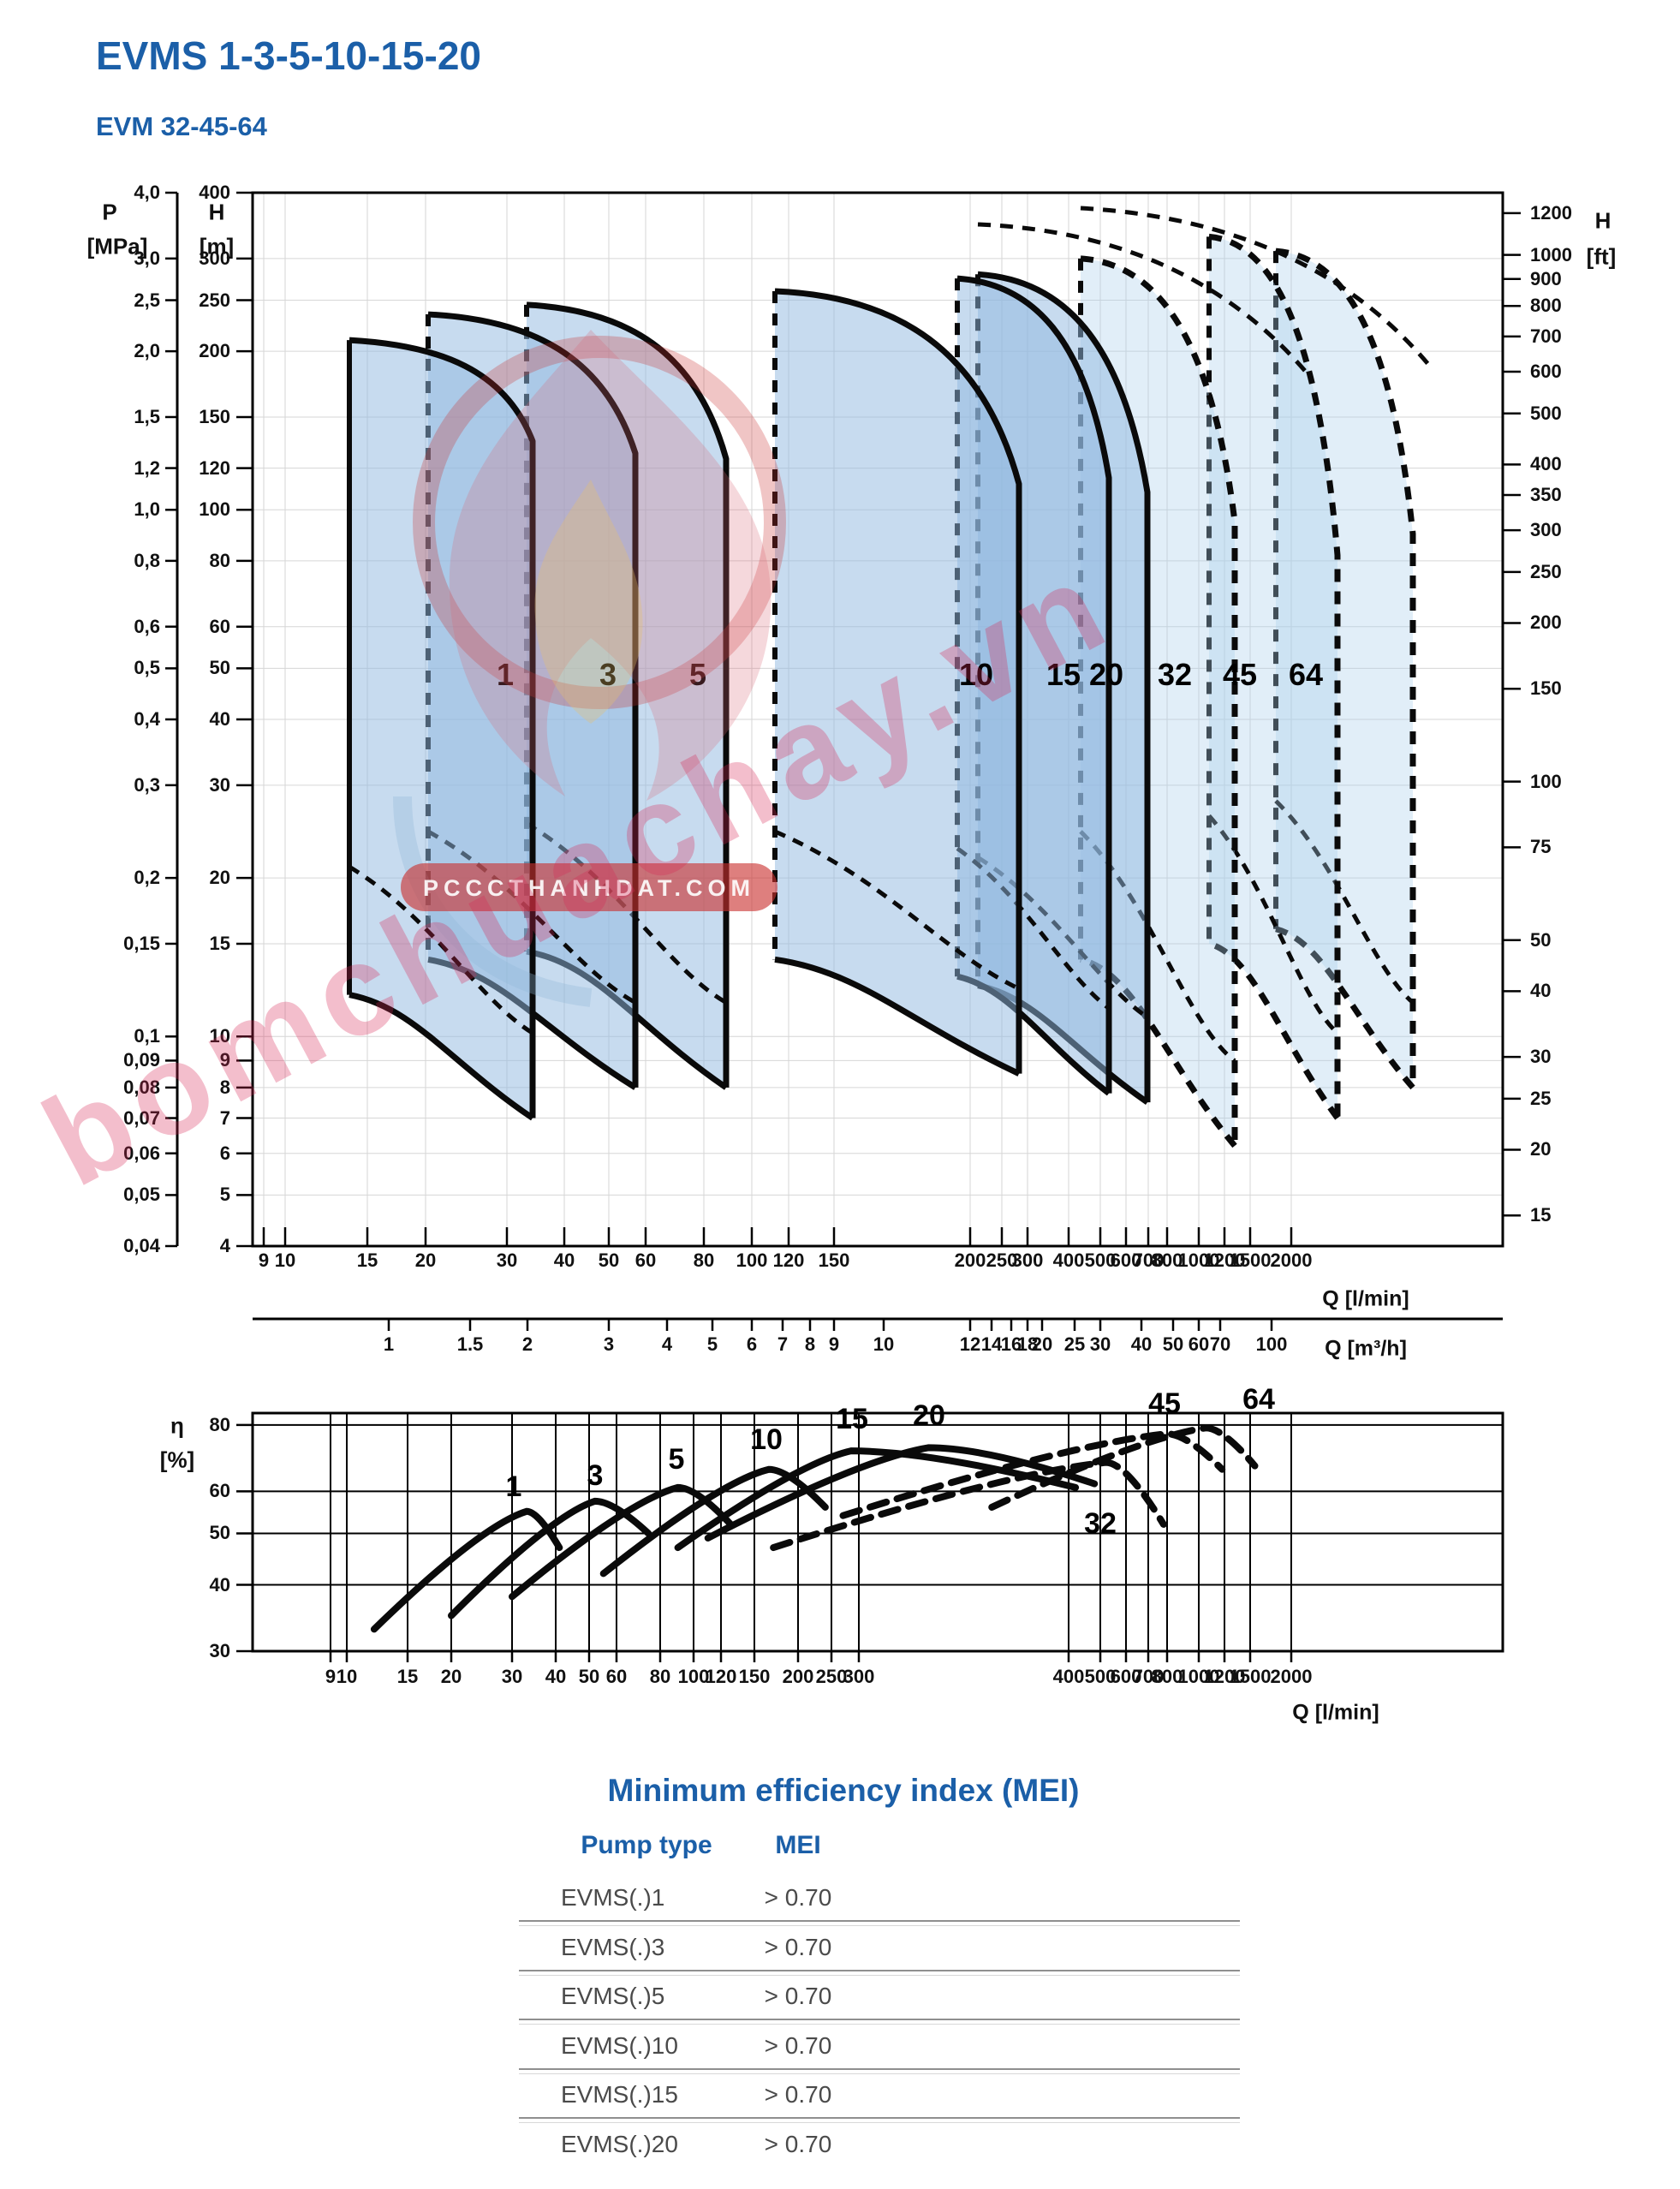  I want to click on eff-q-tick-label: 150, so click(754, 1676).